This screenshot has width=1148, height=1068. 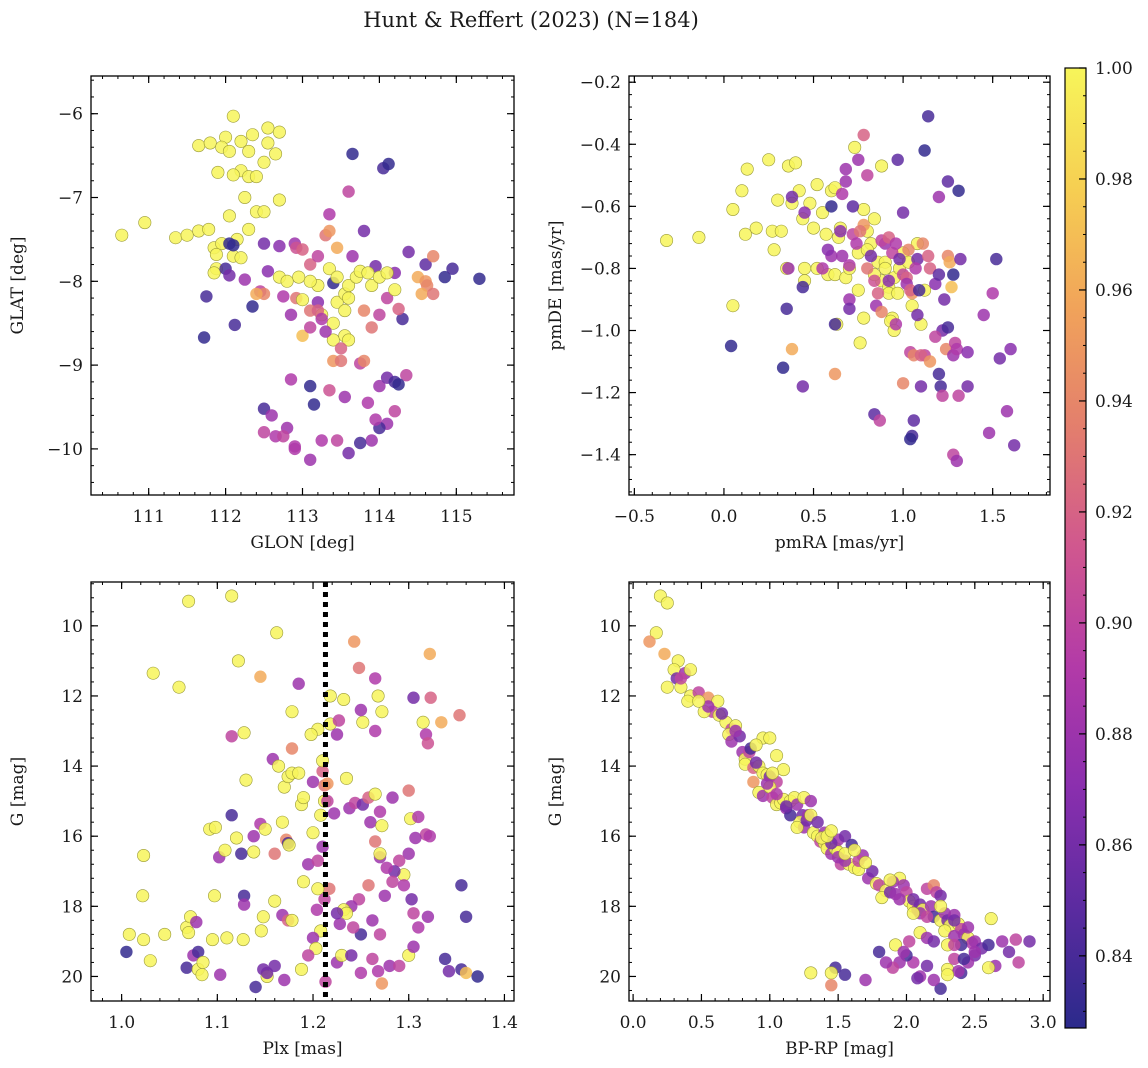 I want to click on y-tick-label: 18, so click(x=610, y=907).